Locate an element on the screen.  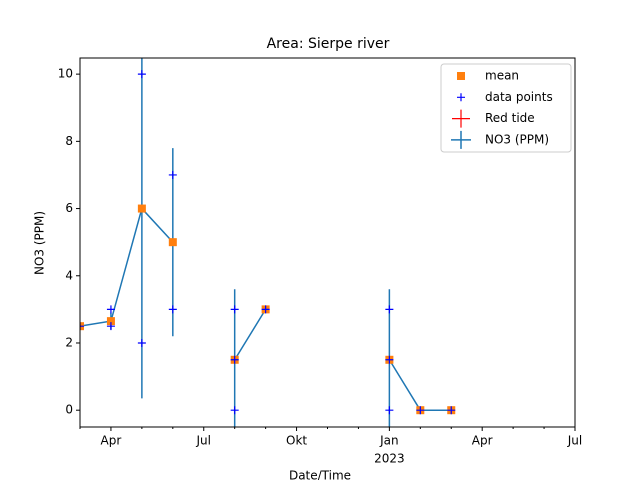
legend-label: NO3 (PPM) is located at coordinates (517, 139).